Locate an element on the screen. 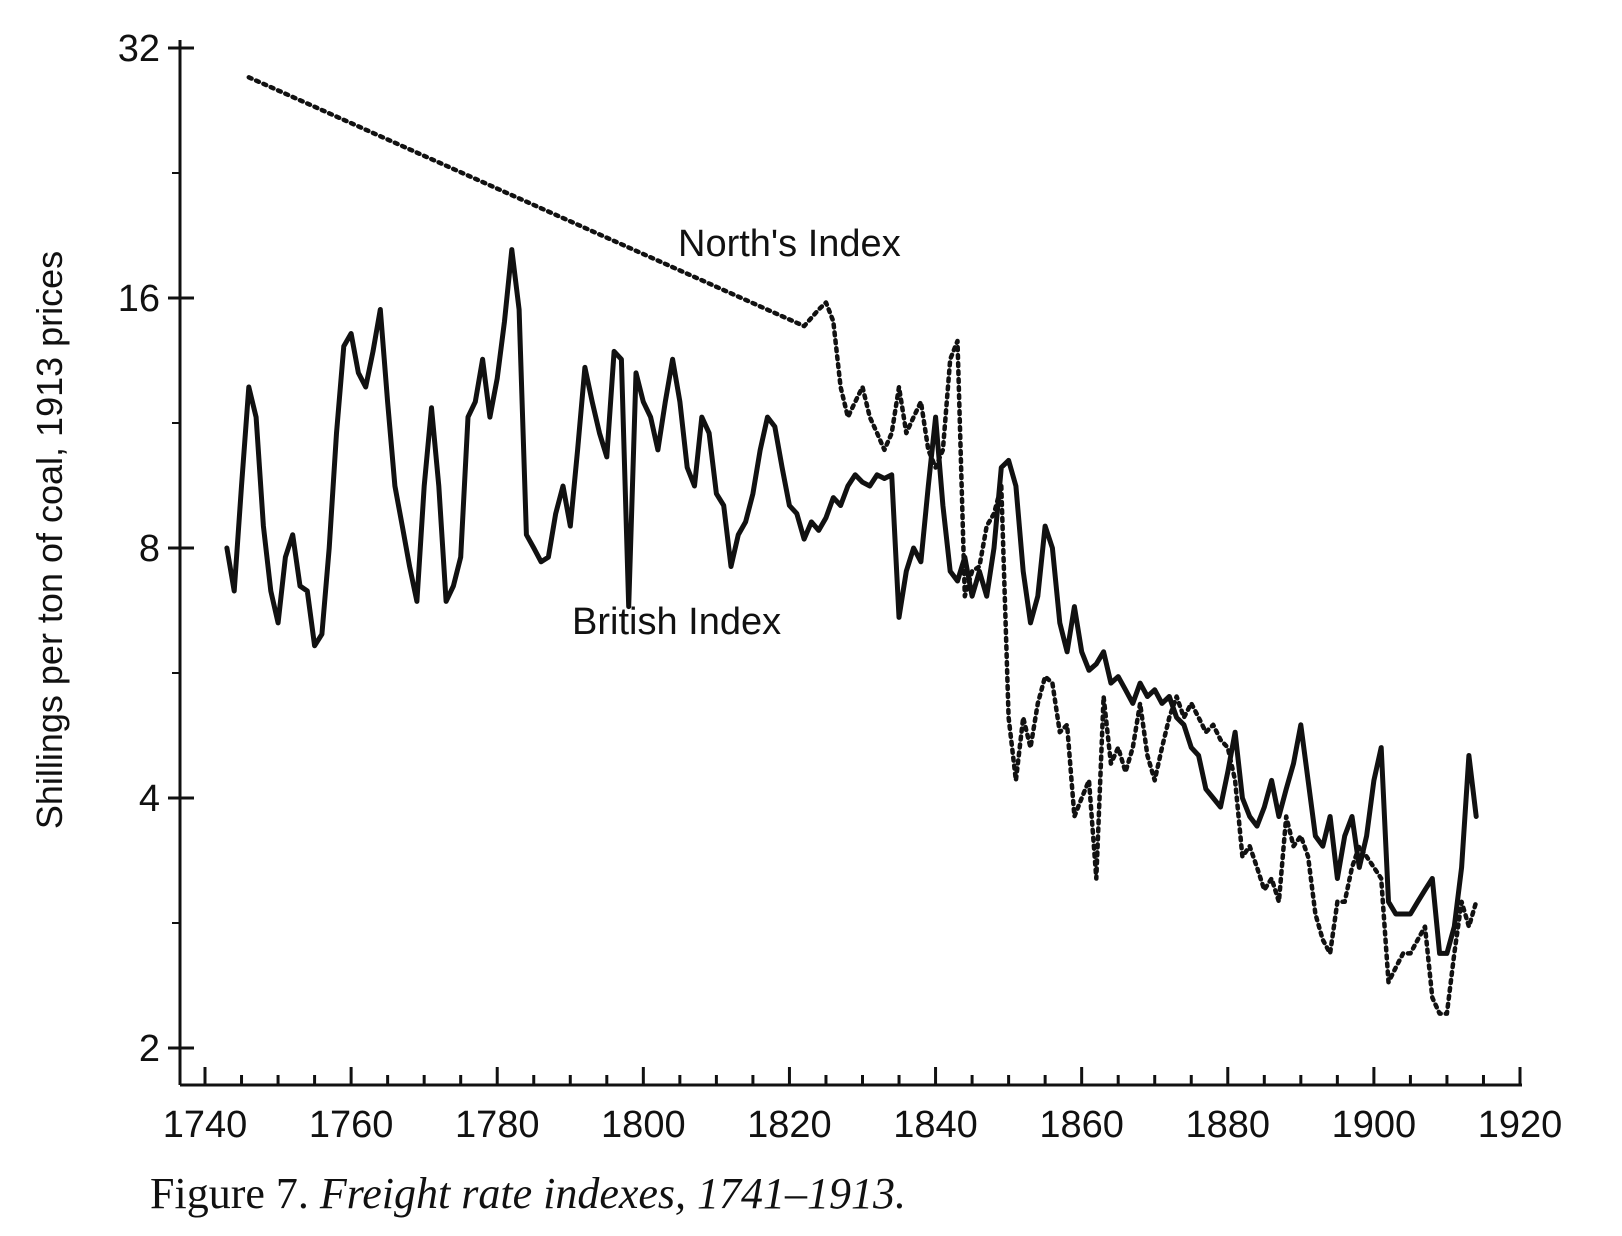  y-axis-title: Shillings per ton of coal, 1913 prices is located at coordinates (49, 540).